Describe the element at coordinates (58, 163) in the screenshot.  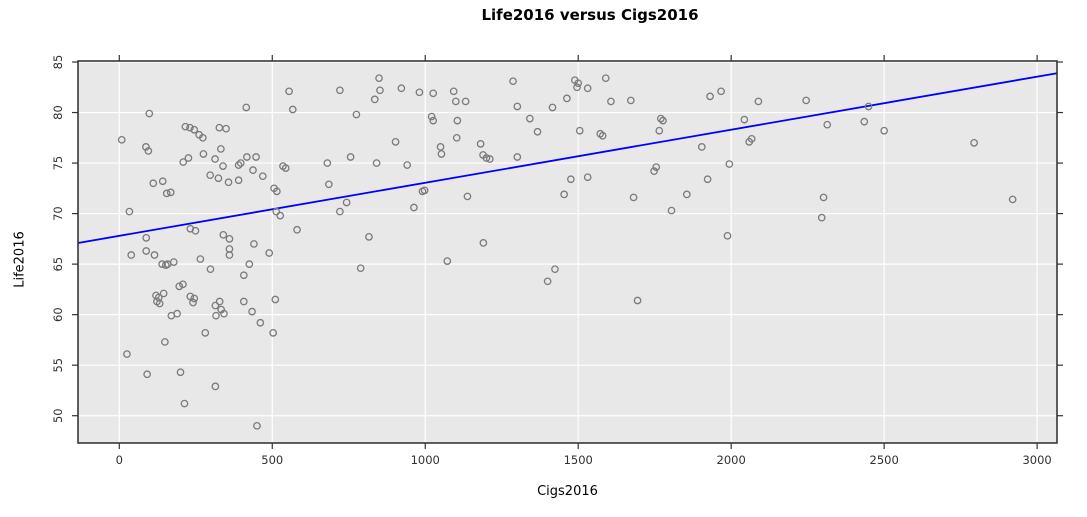
I see `y-tick-label: 75` at that location.